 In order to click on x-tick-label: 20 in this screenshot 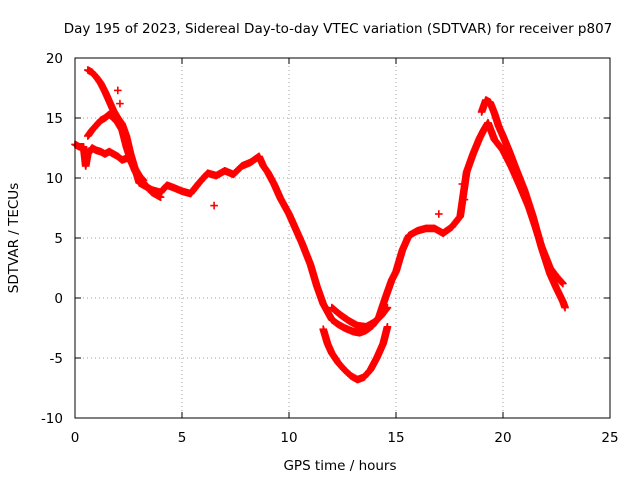, I will do `click(502, 438)`.